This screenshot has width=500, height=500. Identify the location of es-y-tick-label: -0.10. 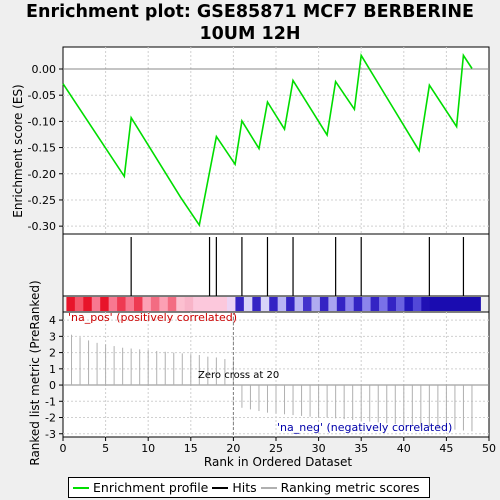
(42, 121).